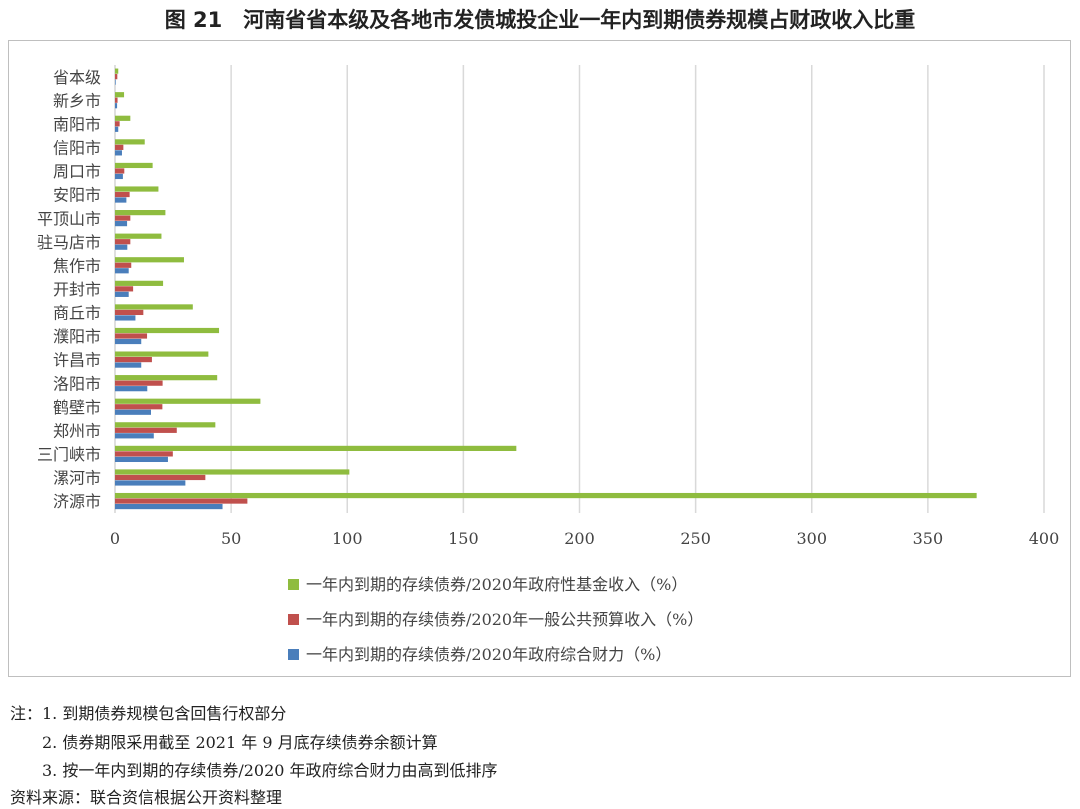 The height and width of the screenshot is (809, 1080). What do you see at coordinates (154, 307) in the screenshot?
I see `bar-商丘市-series-1` at bounding box center [154, 307].